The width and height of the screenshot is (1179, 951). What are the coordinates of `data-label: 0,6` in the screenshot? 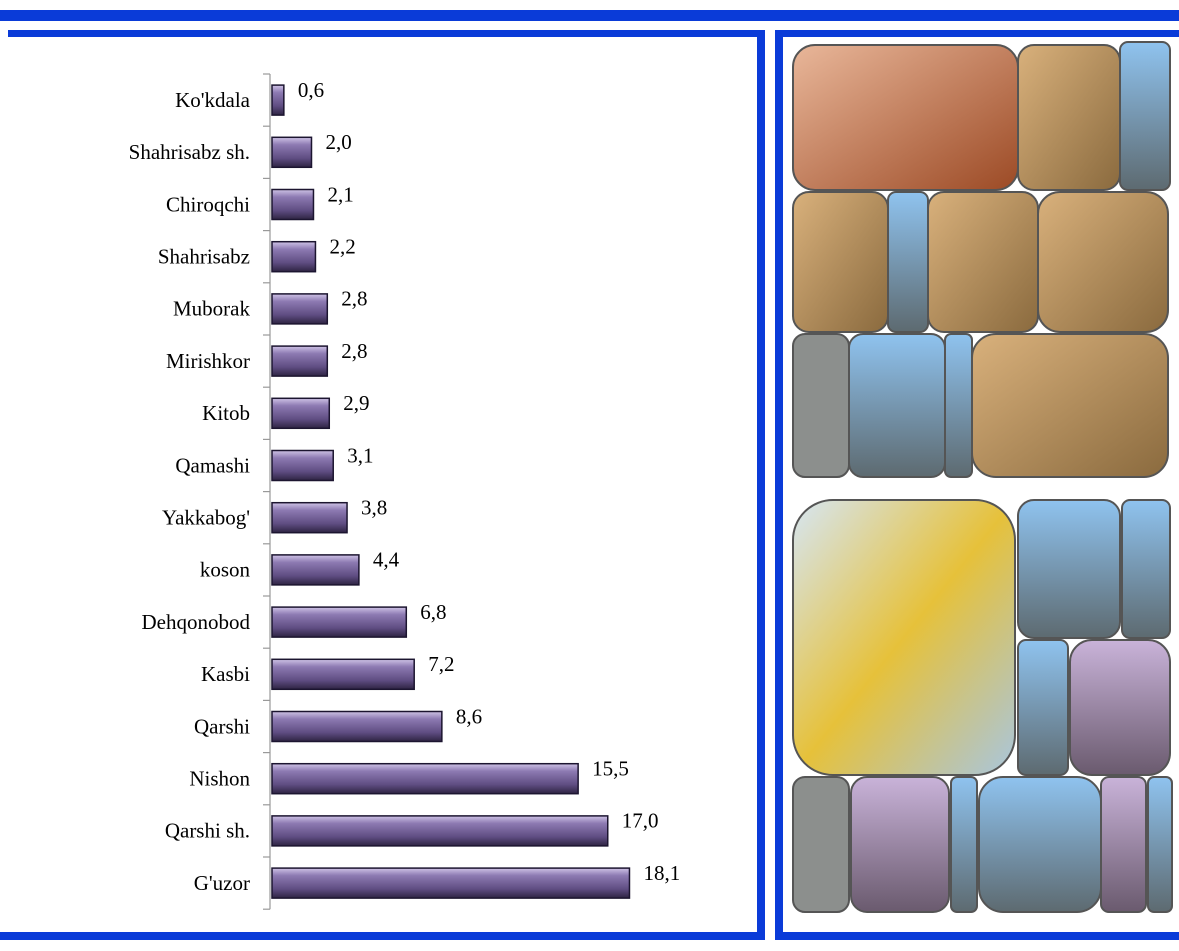 It's located at (311, 90).